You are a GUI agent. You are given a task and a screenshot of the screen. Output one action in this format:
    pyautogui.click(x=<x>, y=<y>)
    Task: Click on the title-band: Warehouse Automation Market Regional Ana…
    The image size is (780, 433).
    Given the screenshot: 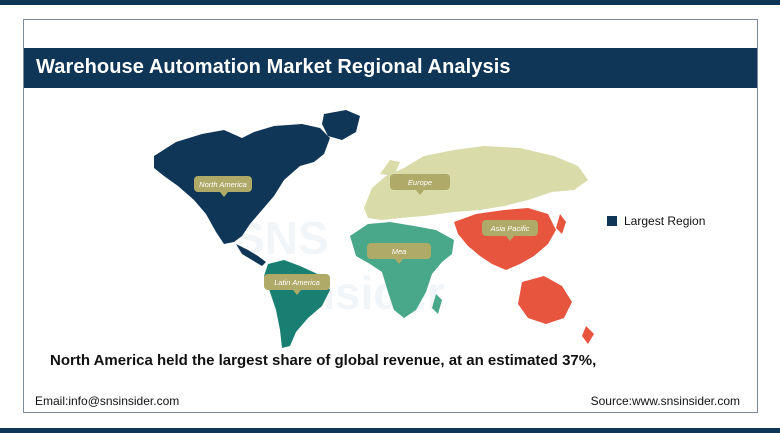 What is the action you would take?
    pyautogui.click(x=390, y=68)
    